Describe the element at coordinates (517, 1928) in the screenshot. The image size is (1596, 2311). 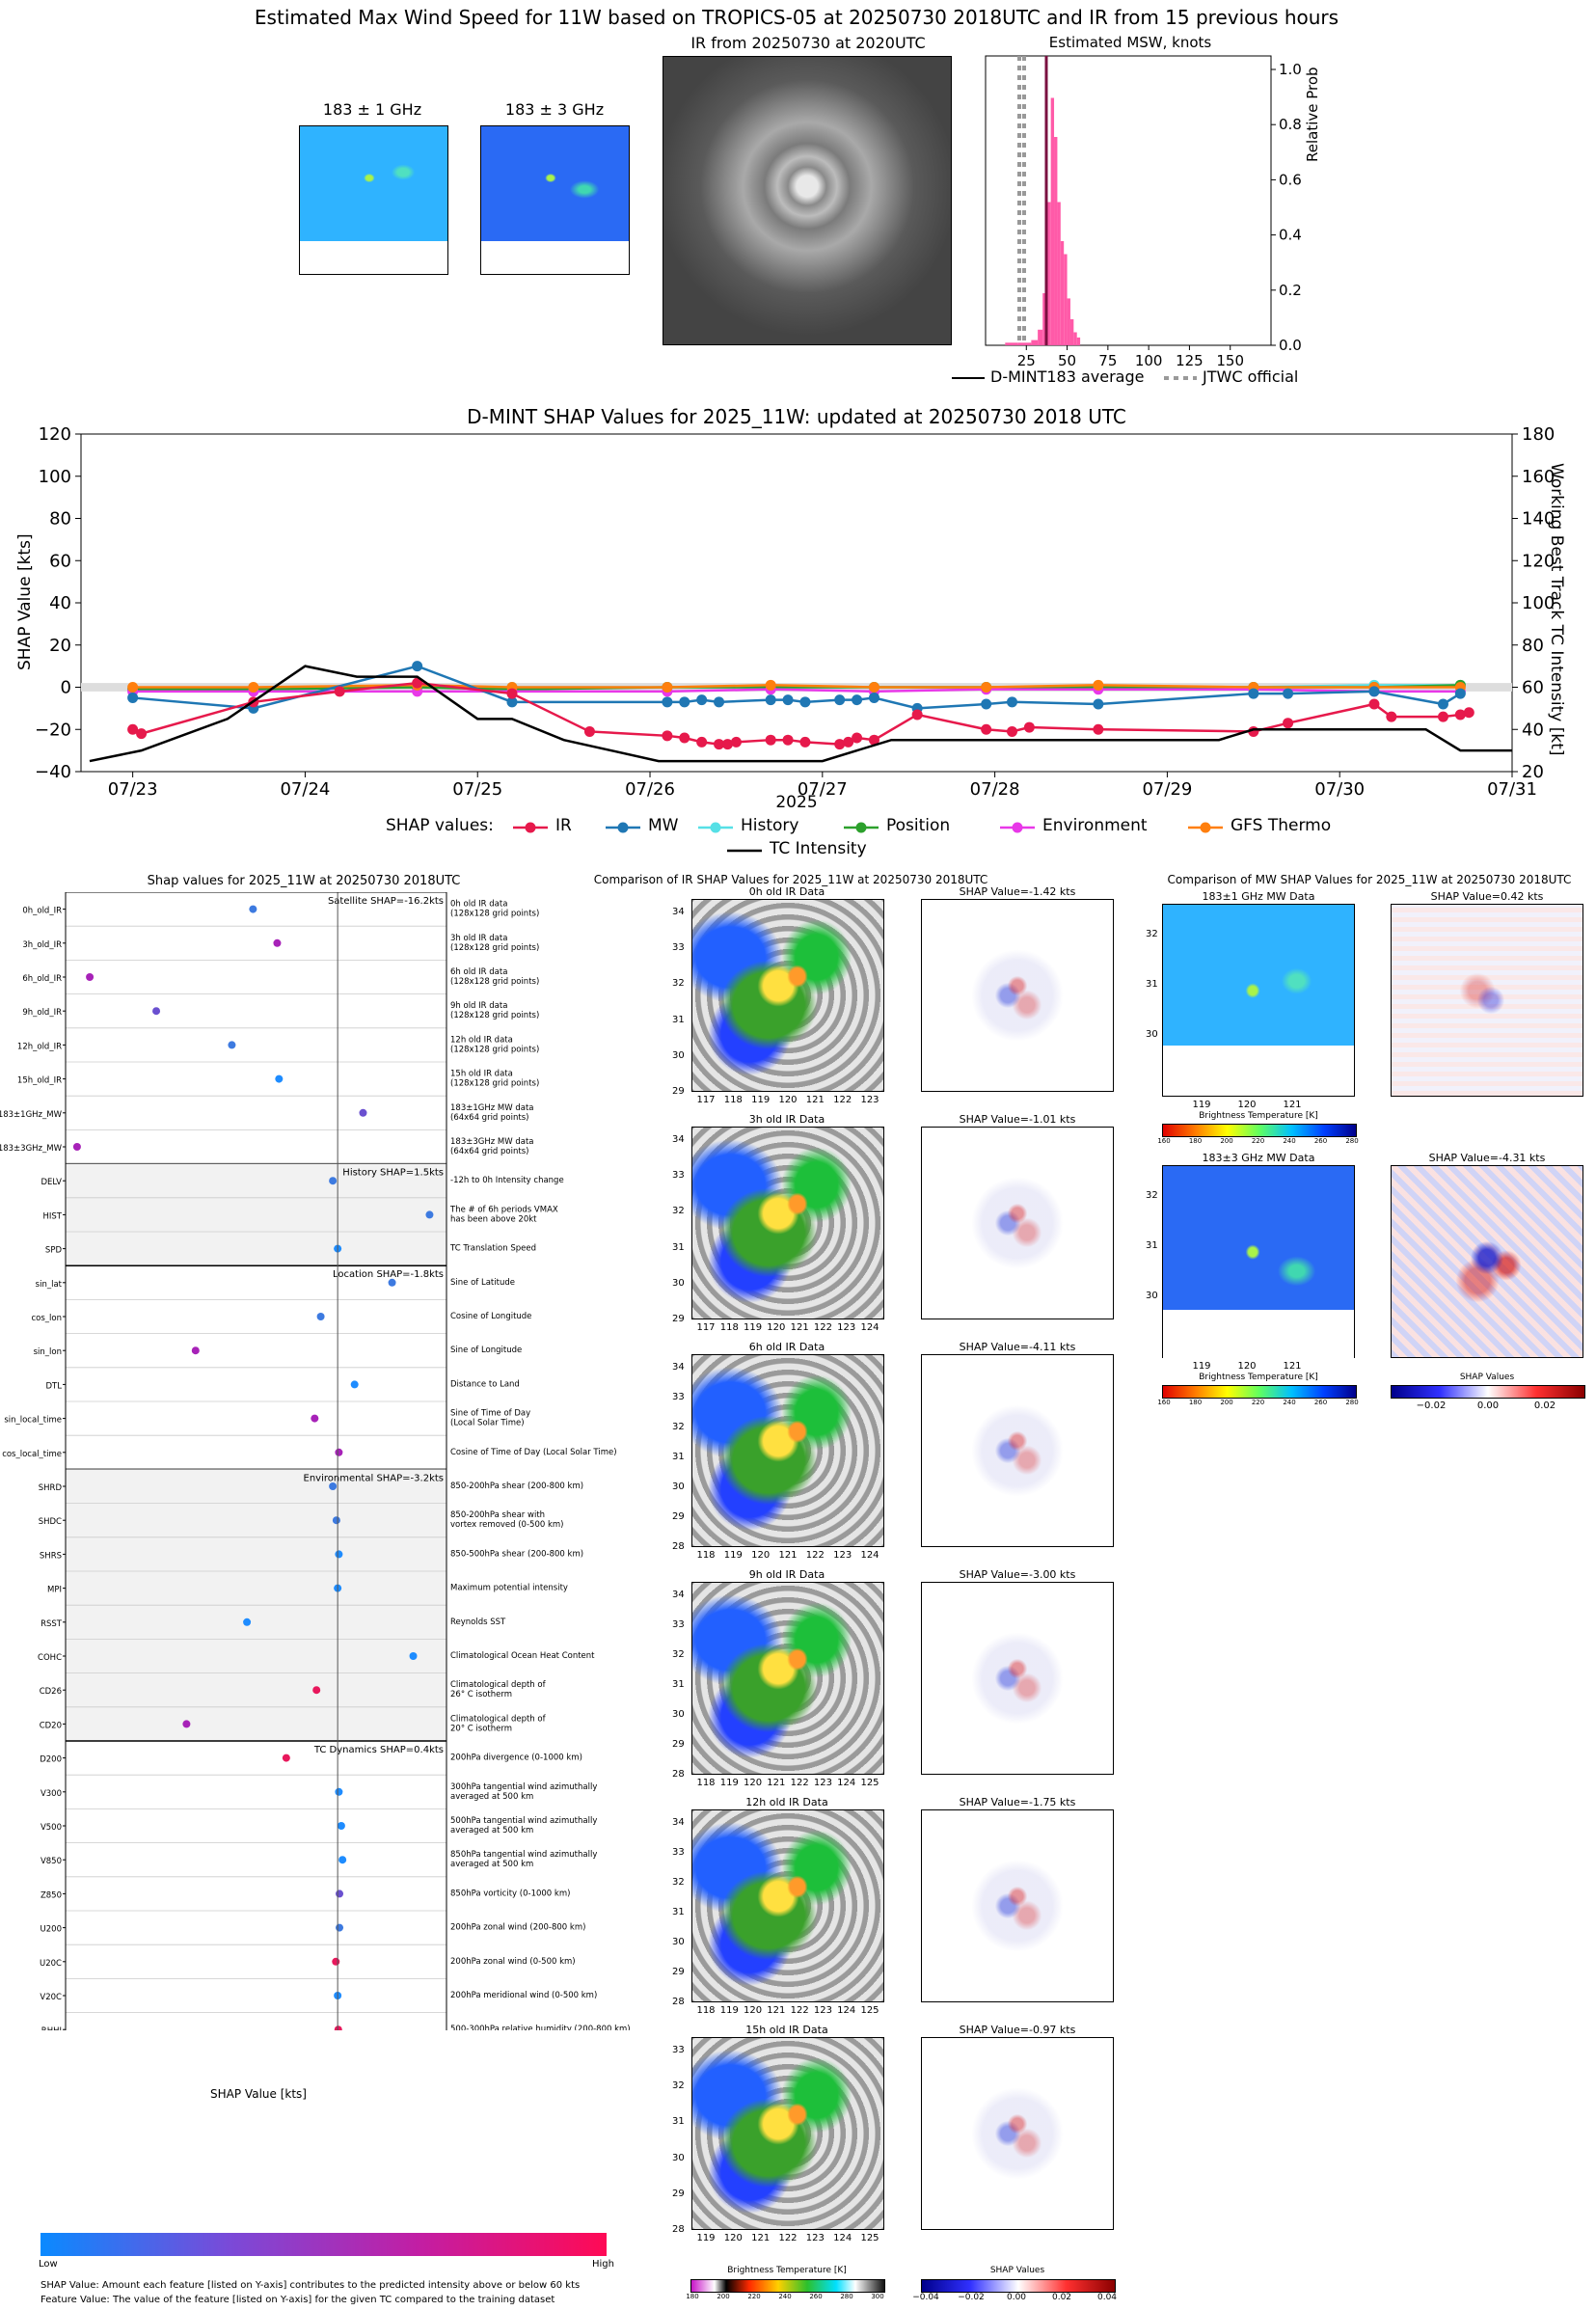
I see `feature-desc: 200hPa zonal wind (200-800 km)` at that location.